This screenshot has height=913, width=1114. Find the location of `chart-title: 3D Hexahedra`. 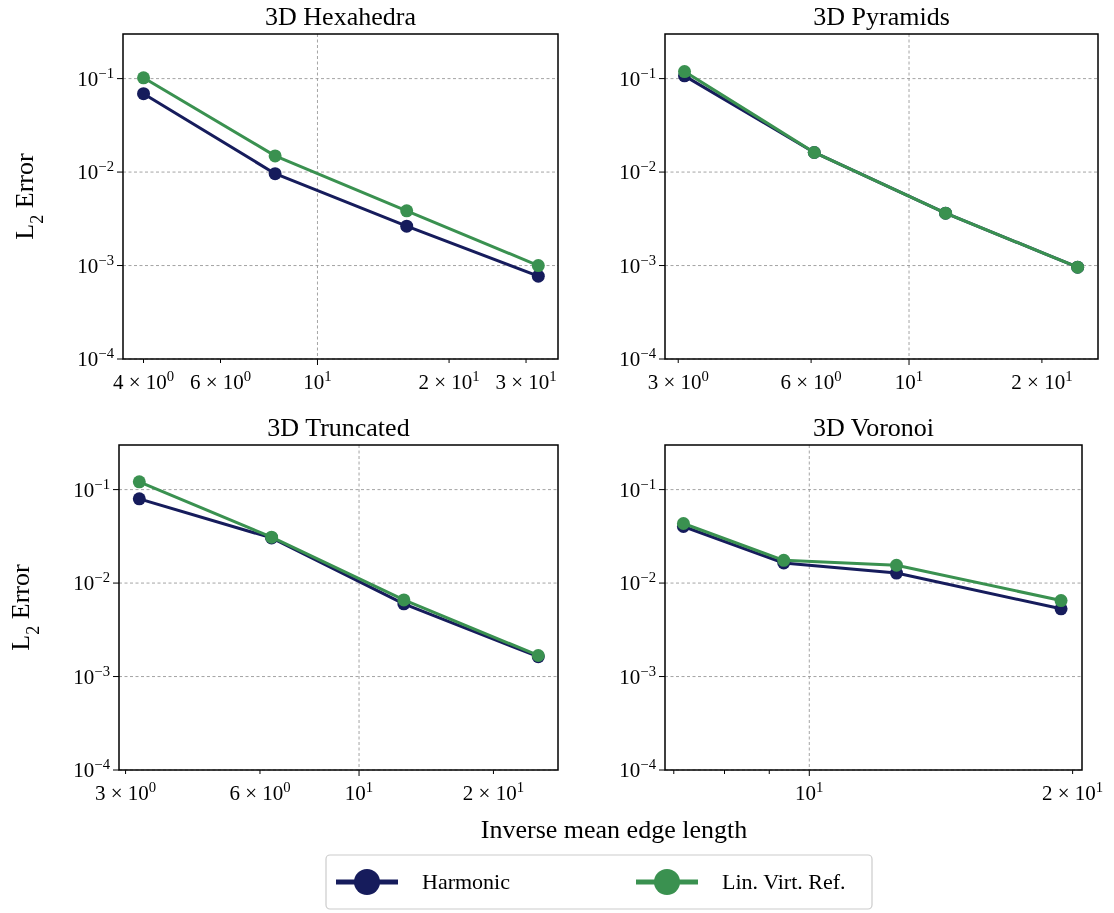

chart-title: 3D Hexahedra is located at coordinates (341, 16).